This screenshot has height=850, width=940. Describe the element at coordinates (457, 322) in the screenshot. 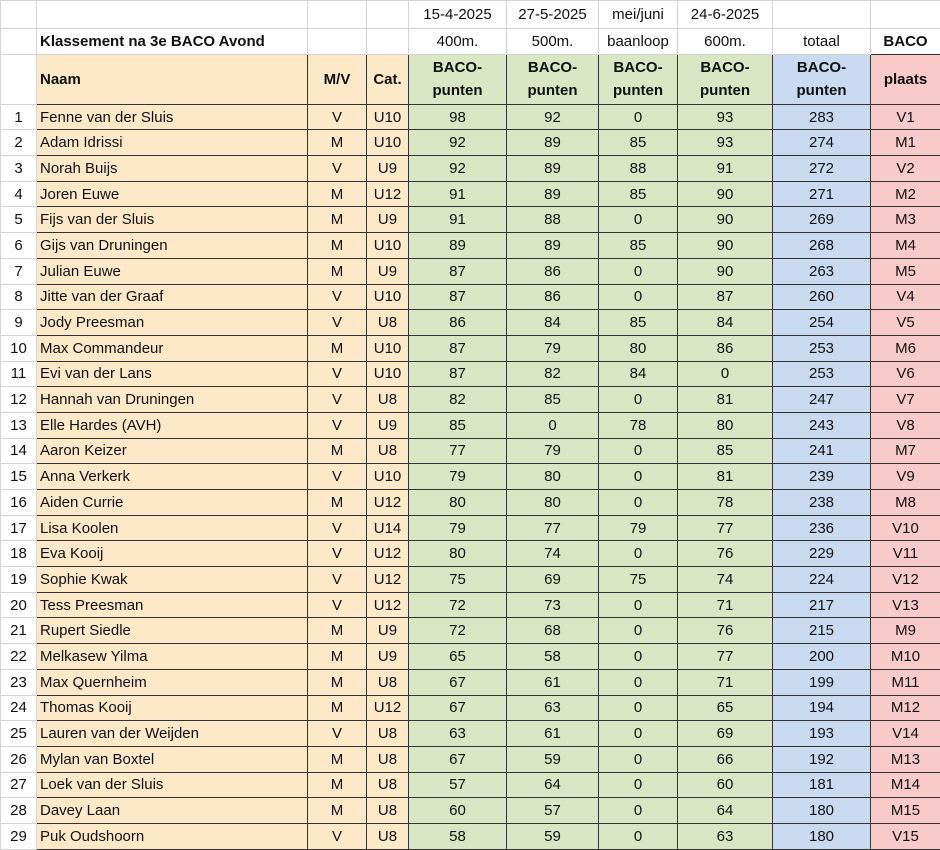

I see `points-400m: 86` at that location.